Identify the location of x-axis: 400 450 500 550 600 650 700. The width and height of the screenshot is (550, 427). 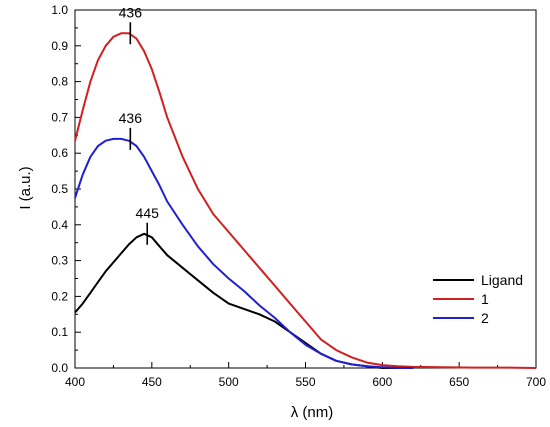
(305, 375).